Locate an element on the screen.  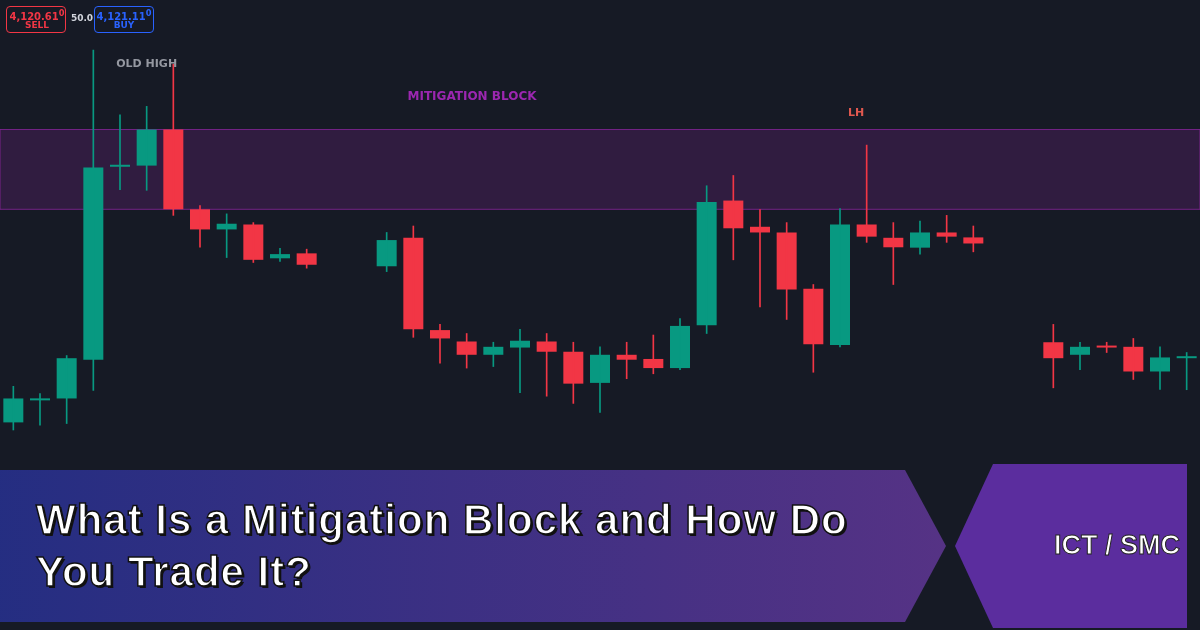
annotation: OLD HIGH is located at coordinates (147, 64).